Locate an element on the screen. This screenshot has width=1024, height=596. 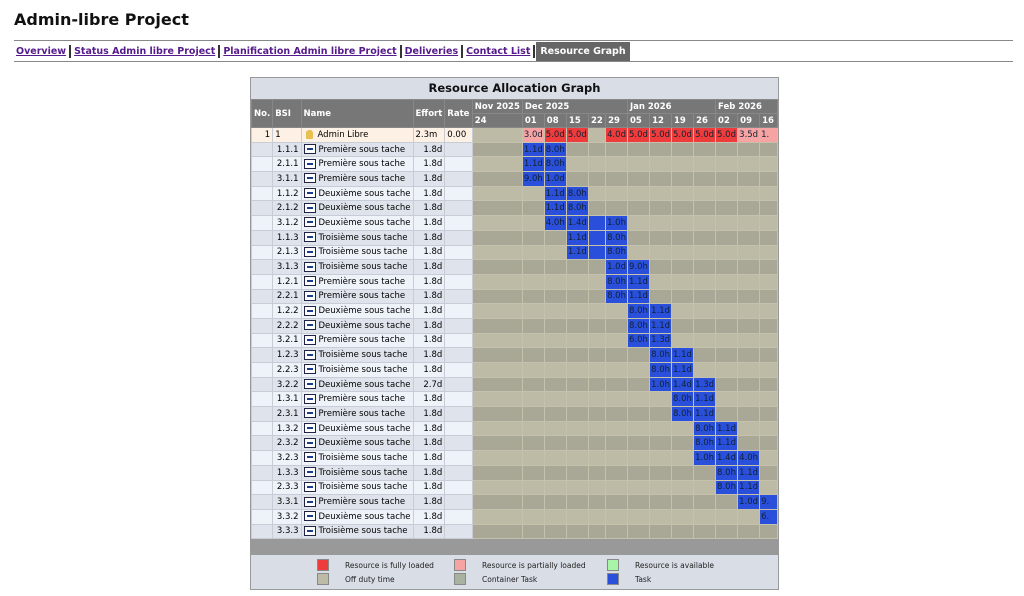
task-row: 2.3.3 Troisième sous tache 1.8d 8.0h 1.1d is located at coordinates (514, 487).